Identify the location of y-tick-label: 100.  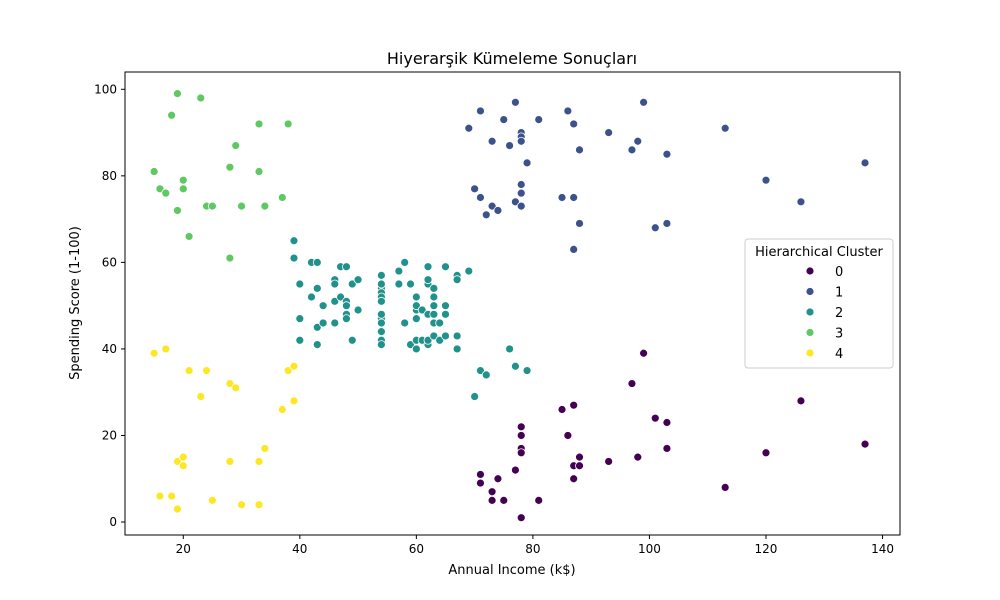
(105, 89).